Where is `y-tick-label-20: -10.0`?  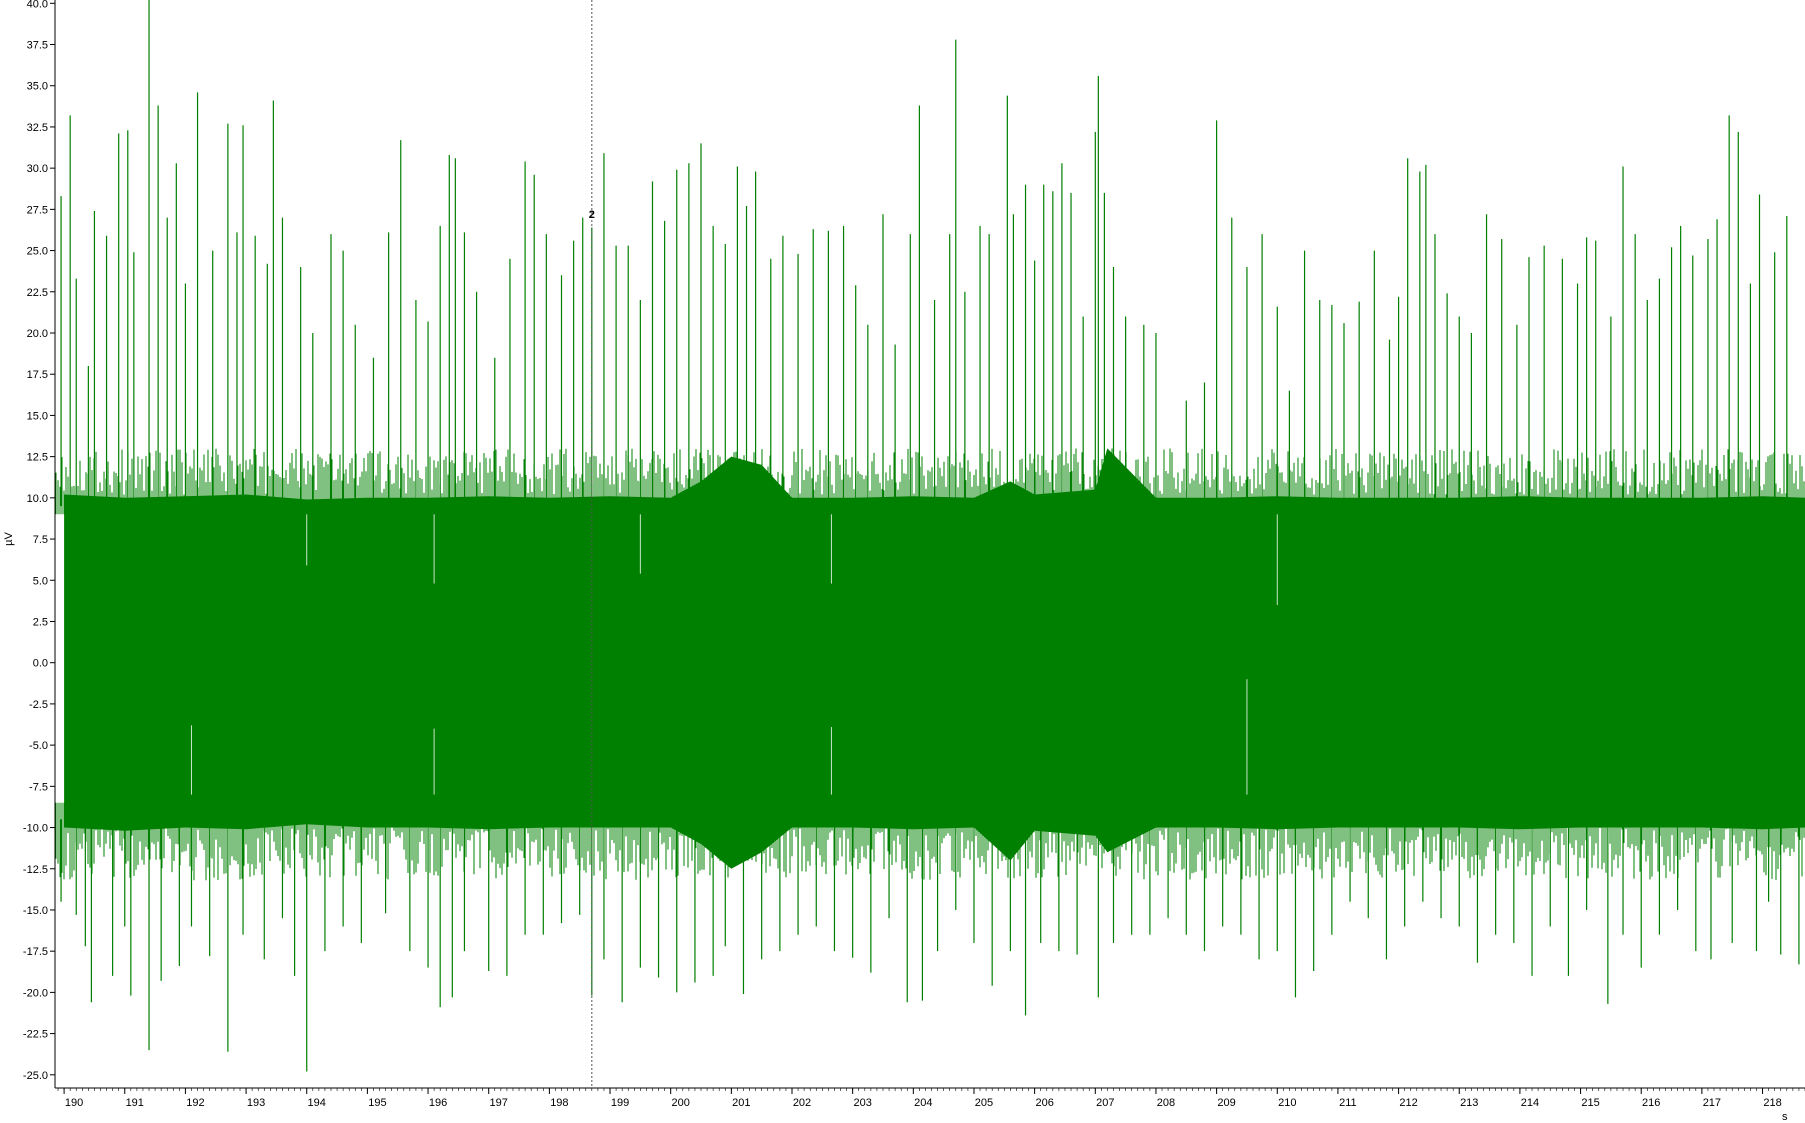 y-tick-label-20: -10.0 is located at coordinates (35, 829).